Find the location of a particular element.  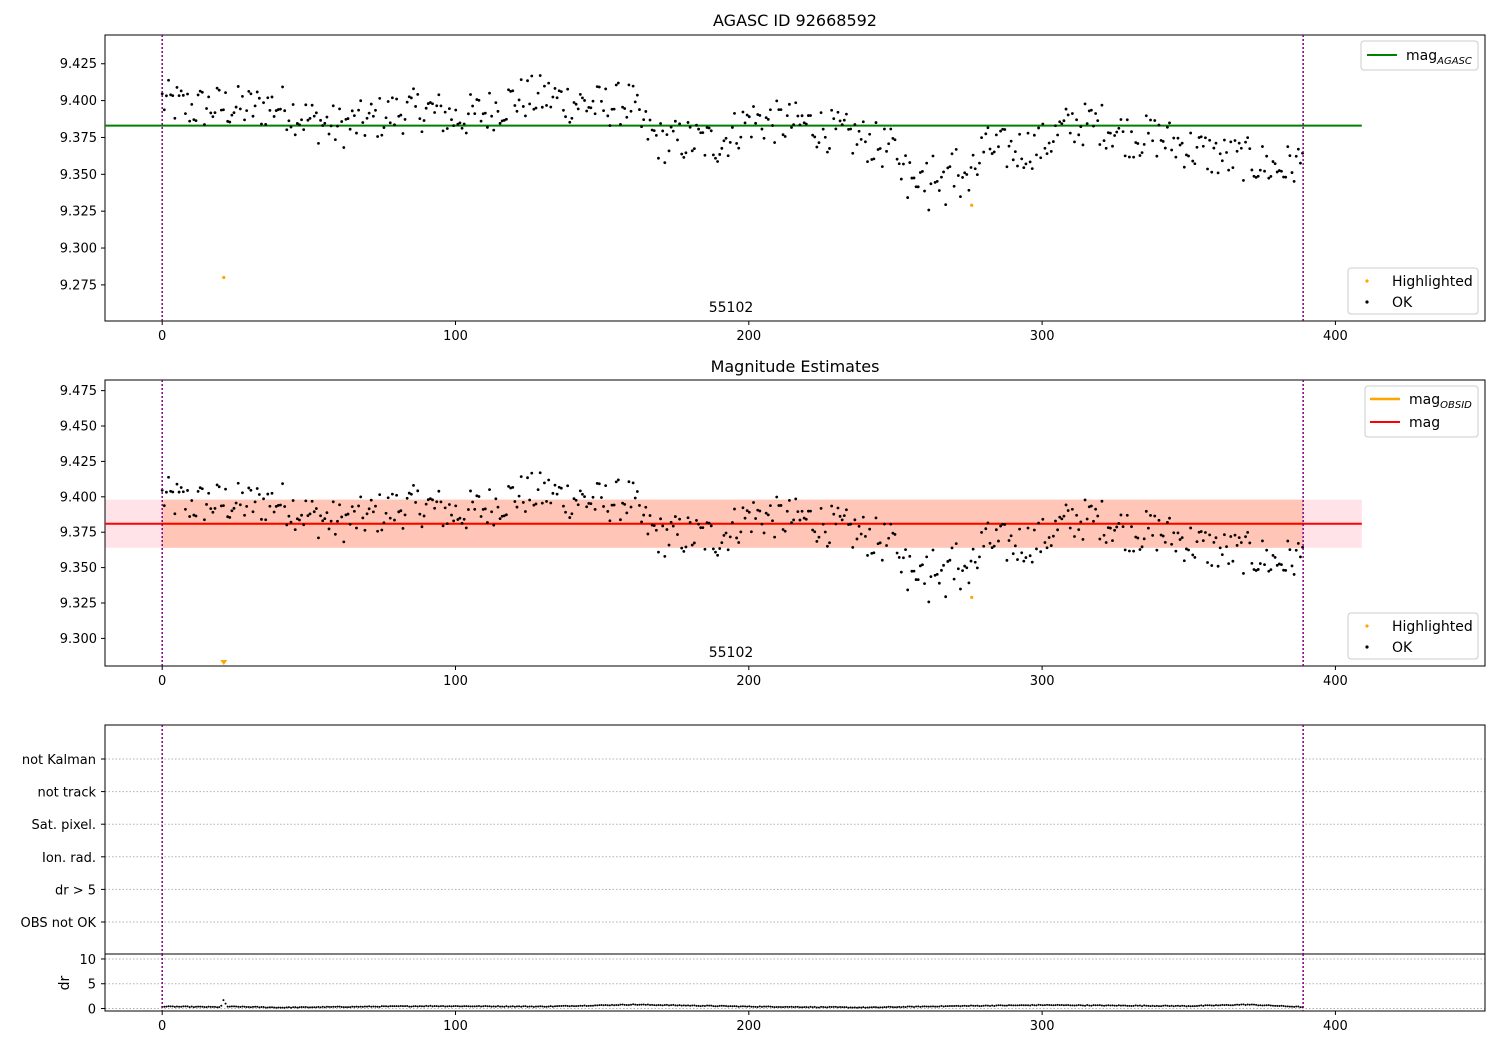

panel4-xtick-label: 100 is located at coordinates (455, 1026).